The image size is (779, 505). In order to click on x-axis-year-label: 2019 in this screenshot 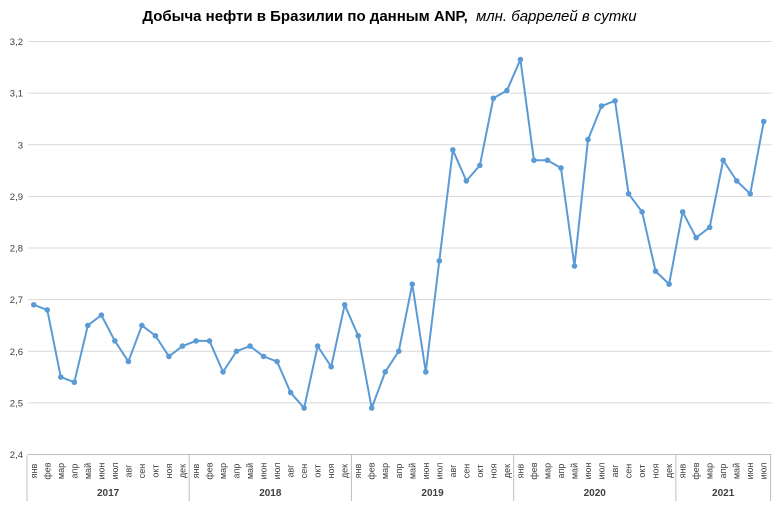, I will do `click(432, 493)`.